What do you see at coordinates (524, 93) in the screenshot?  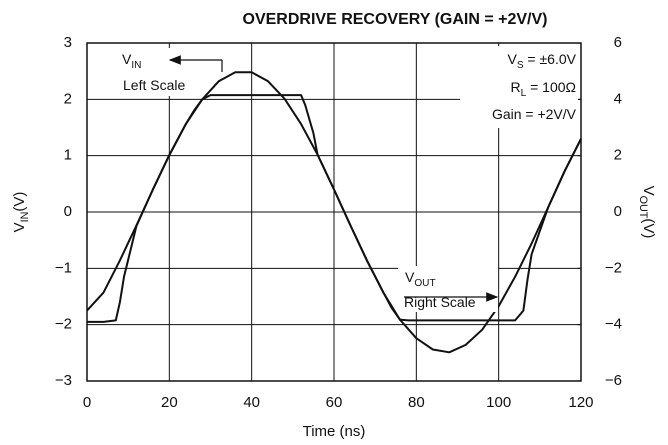 I see `annotation-sub: L` at bounding box center [524, 93].